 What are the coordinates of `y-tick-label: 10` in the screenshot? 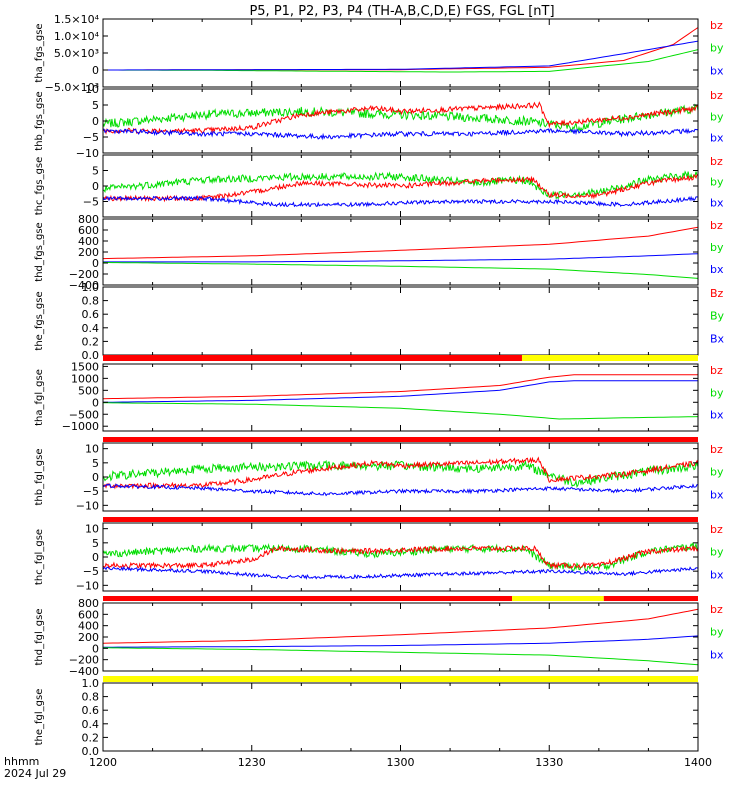 It's located at (92, 89).